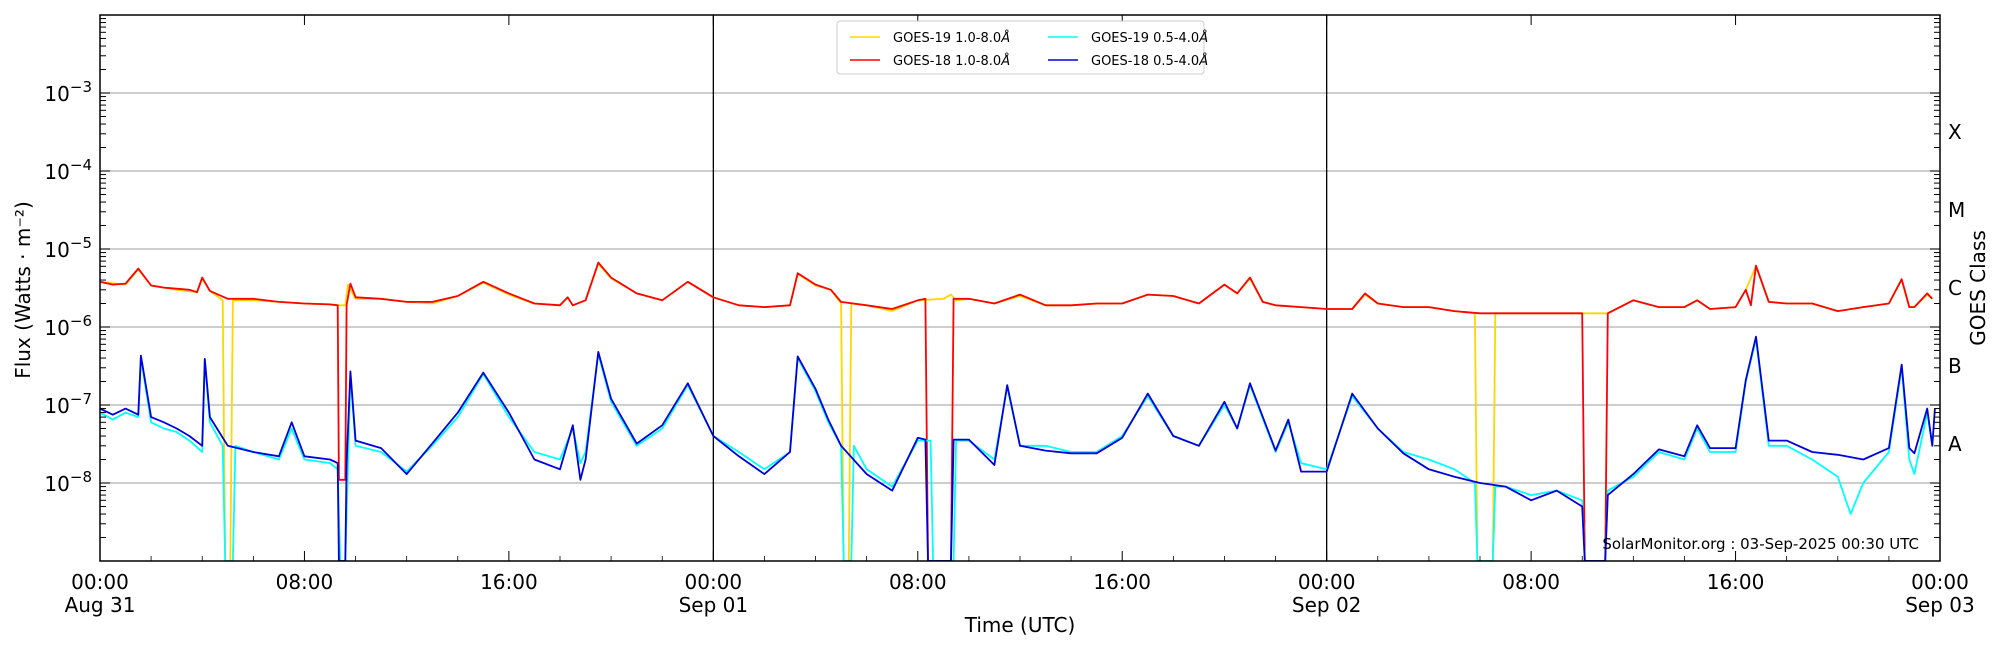 The width and height of the screenshot is (2000, 650). What do you see at coordinates (68, 248) in the screenshot?
I see `y-tick-label: 10⁻⁵` at bounding box center [68, 248].